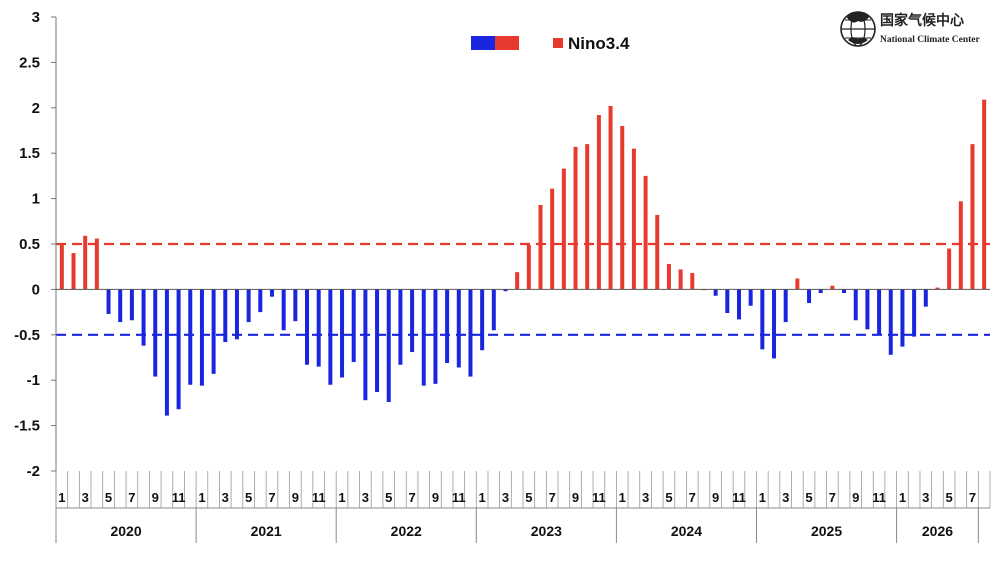  What do you see at coordinates (930, 40) in the screenshot?
I see `logo-name-en: National Climate Center` at bounding box center [930, 40].